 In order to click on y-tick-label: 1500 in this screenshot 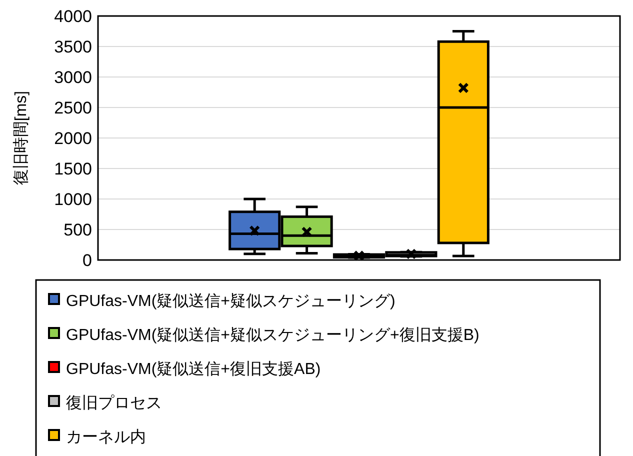, I will do `click(73, 169)`.